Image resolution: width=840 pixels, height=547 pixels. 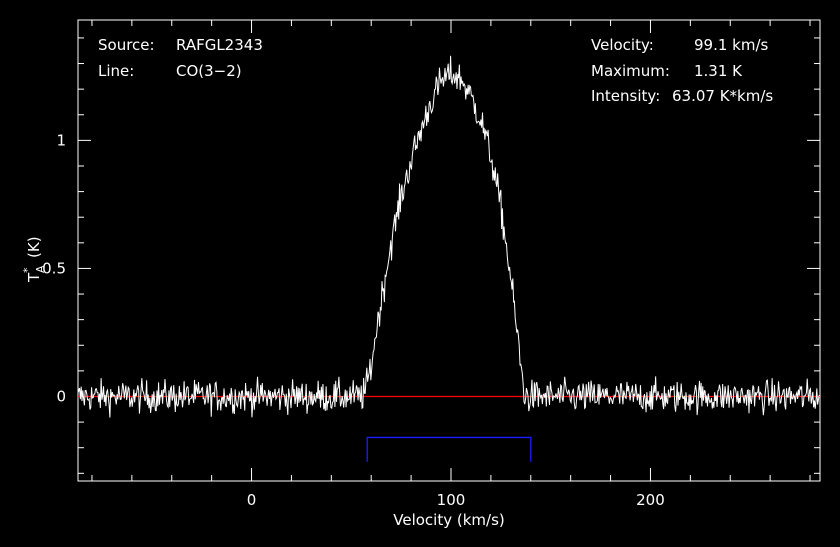 I want to click on maximum-label: Maximum:, so click(x=630, y=71).